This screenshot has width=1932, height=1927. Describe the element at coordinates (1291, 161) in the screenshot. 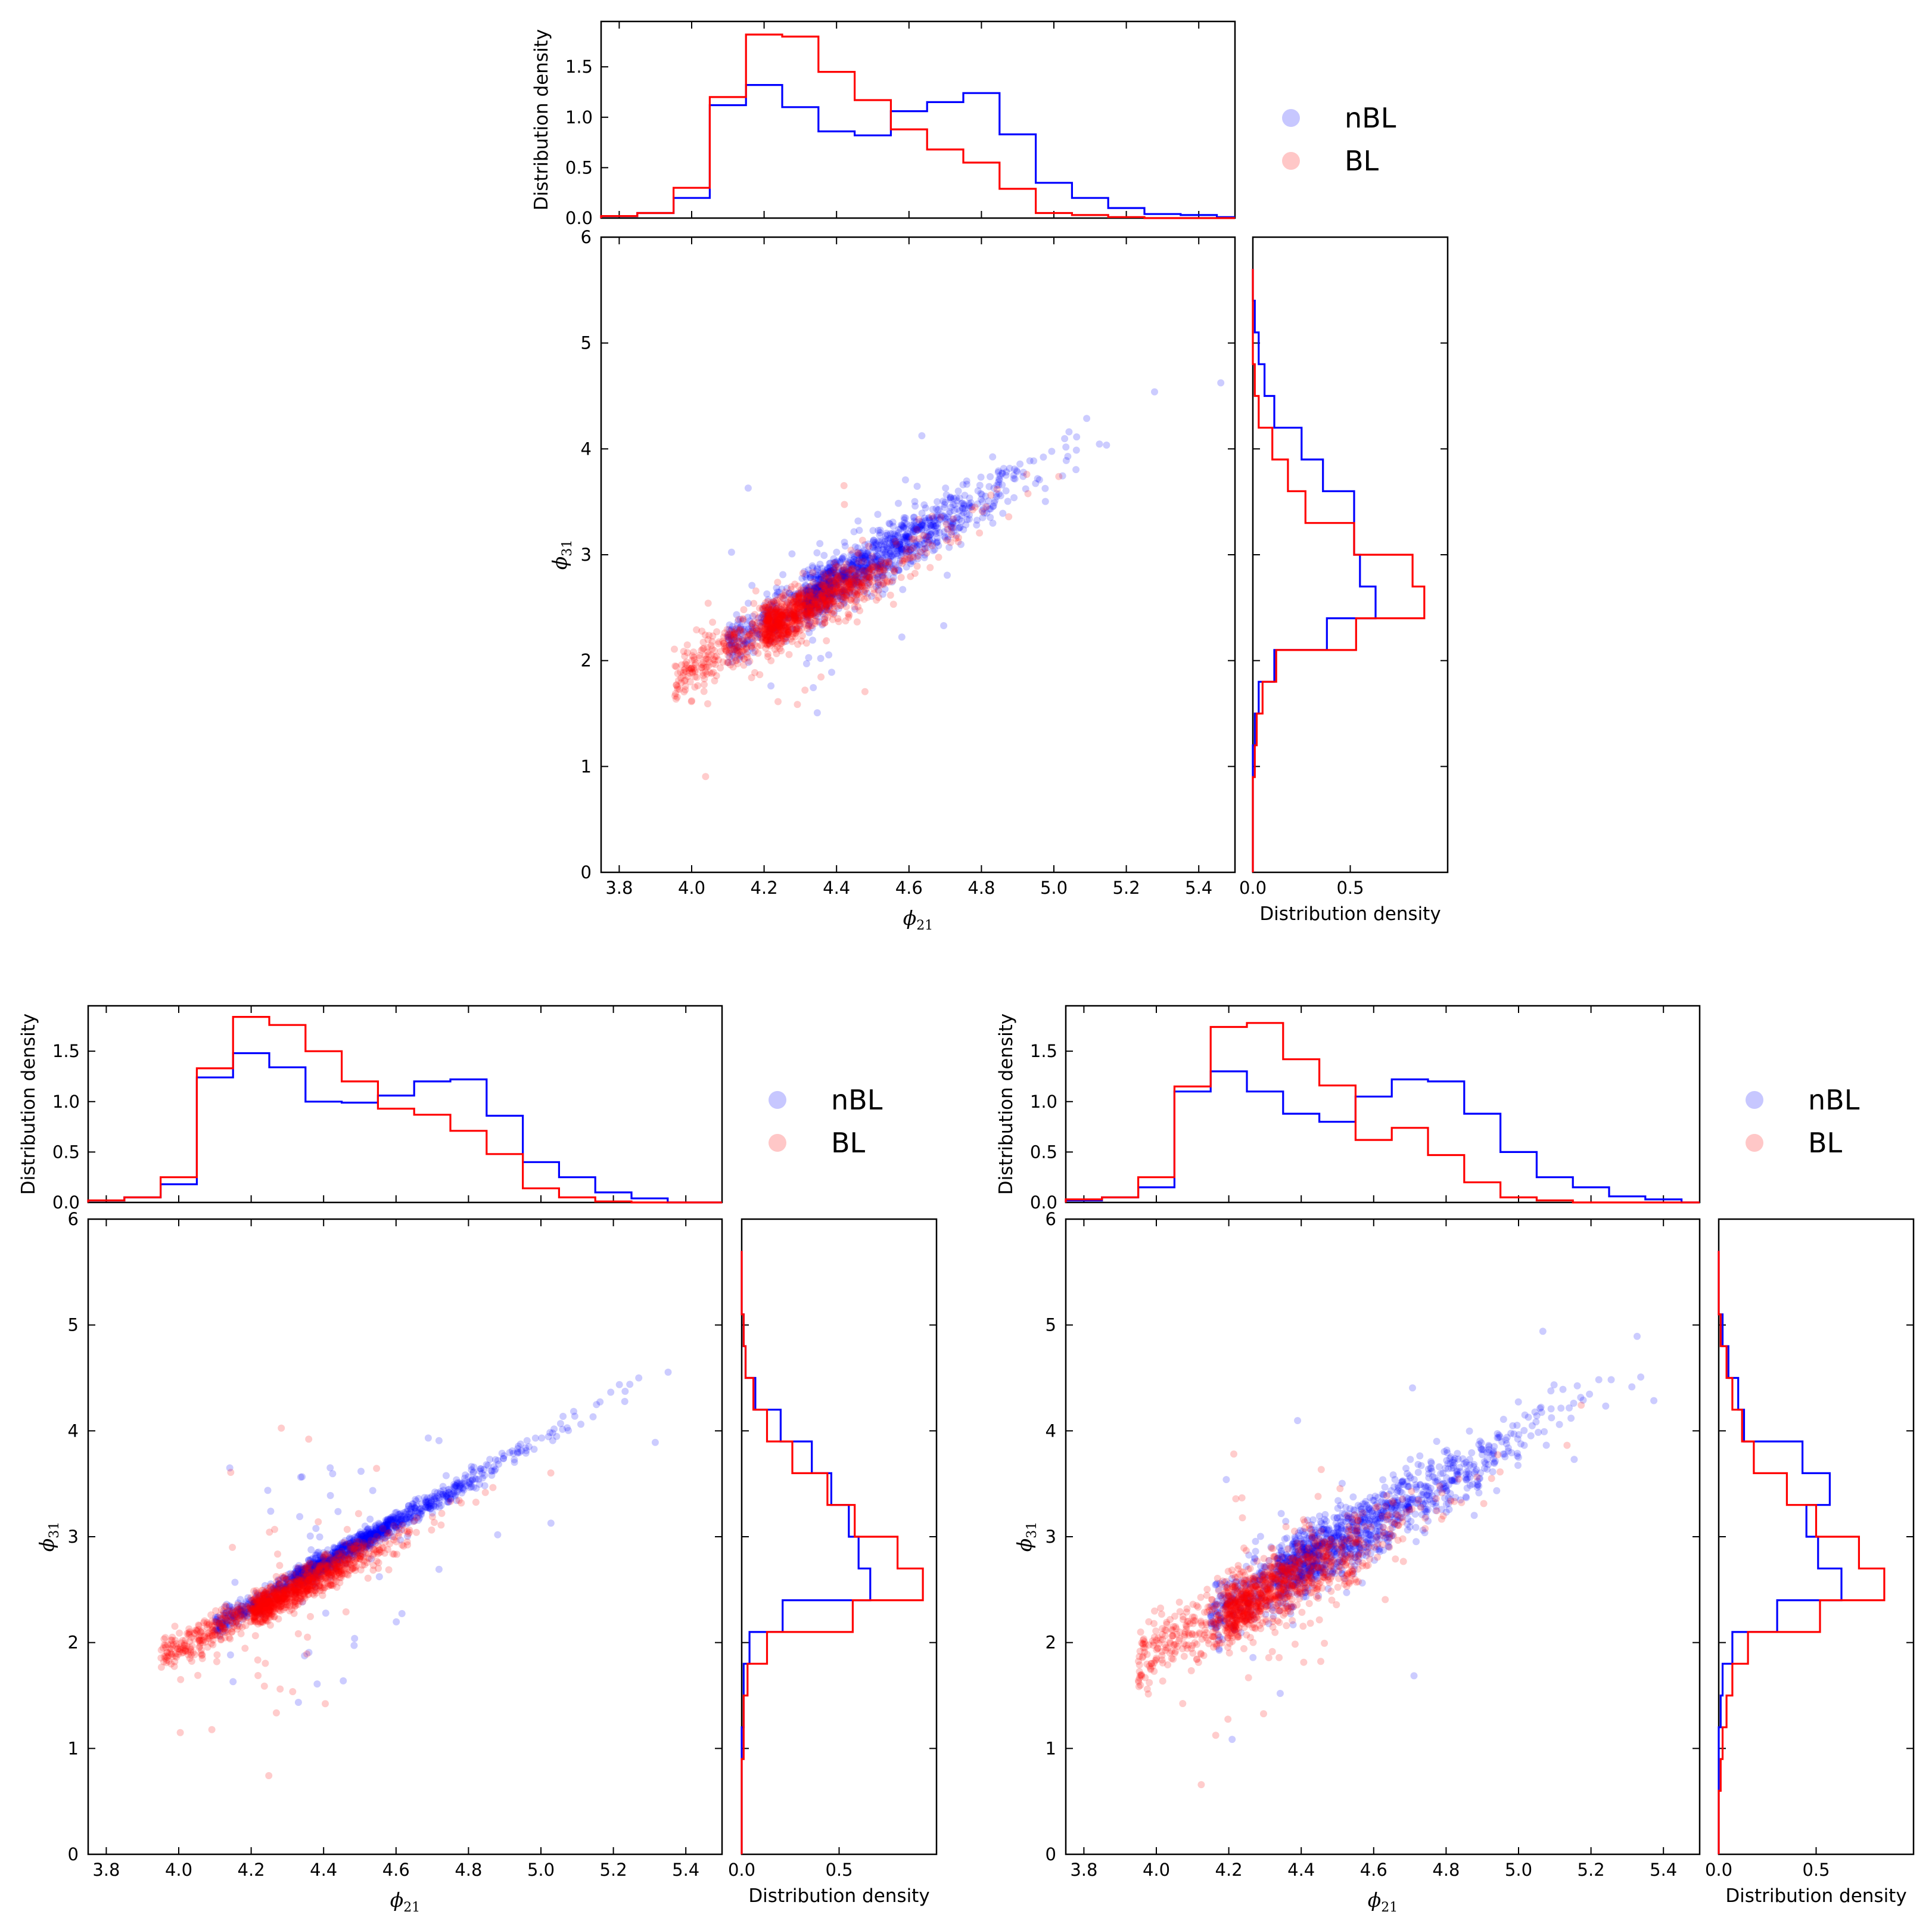

I see `legend-marker-BL` at that location.